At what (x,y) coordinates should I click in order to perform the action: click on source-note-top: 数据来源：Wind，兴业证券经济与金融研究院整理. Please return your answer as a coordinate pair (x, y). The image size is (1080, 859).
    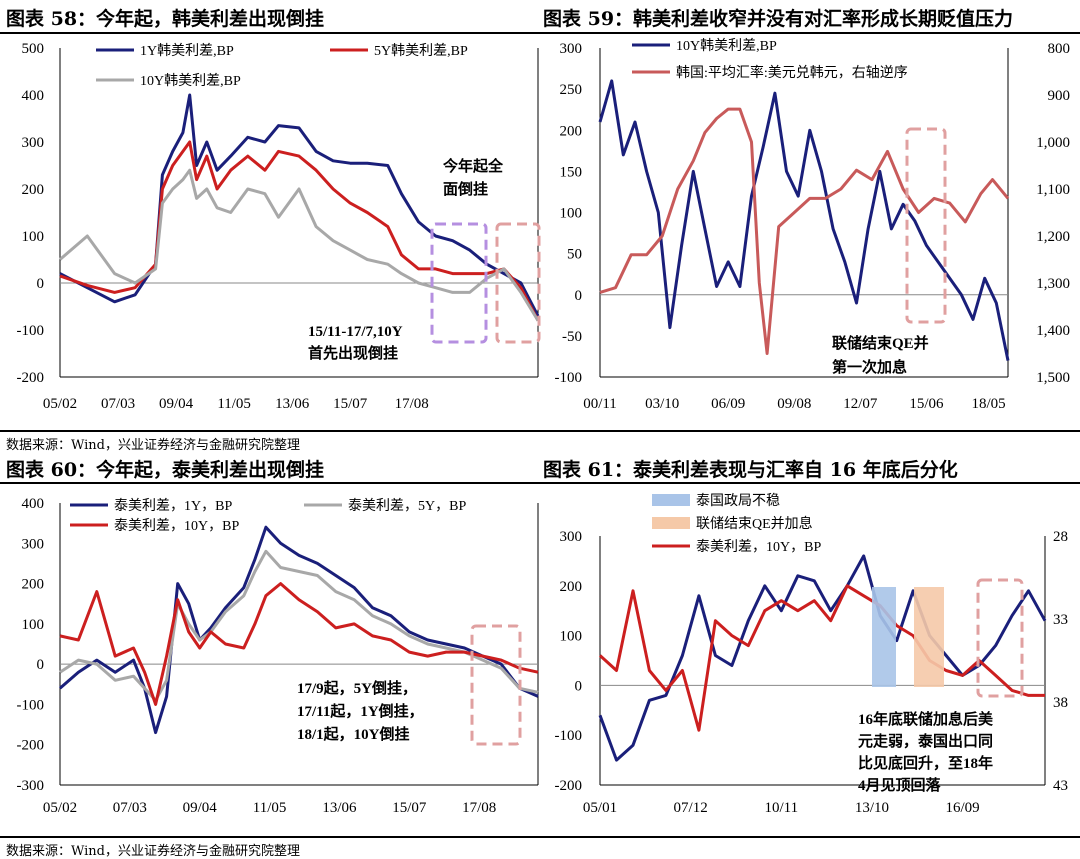
    Looking at the image, I should click on (153, 445).